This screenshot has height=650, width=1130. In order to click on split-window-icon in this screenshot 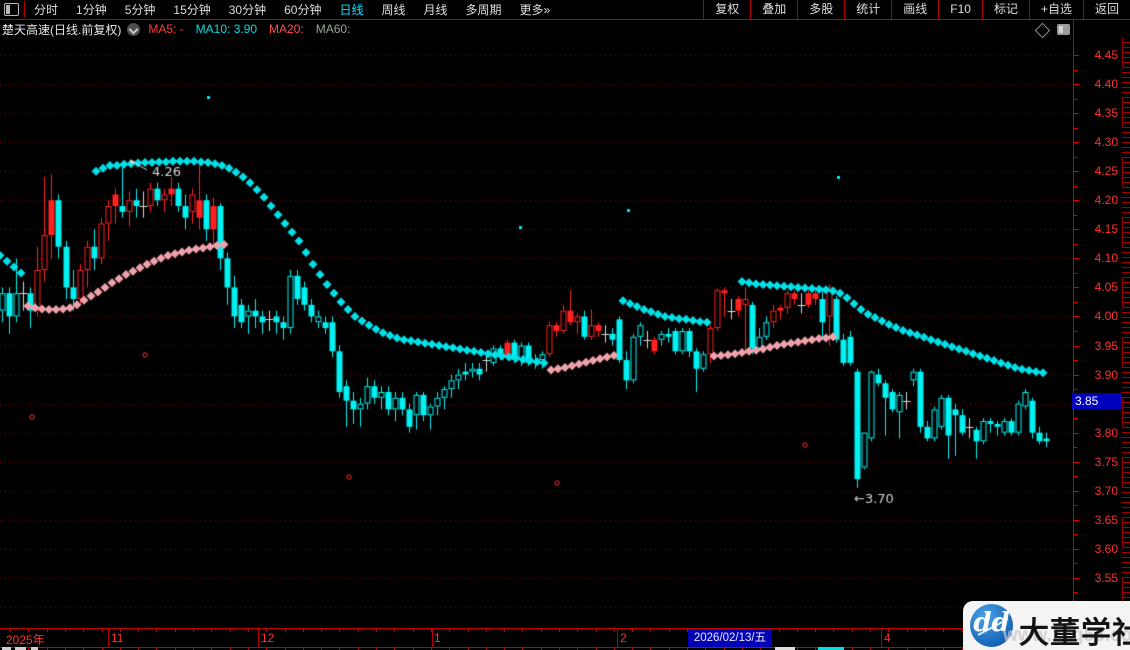, I will do `click(11, 9)`.